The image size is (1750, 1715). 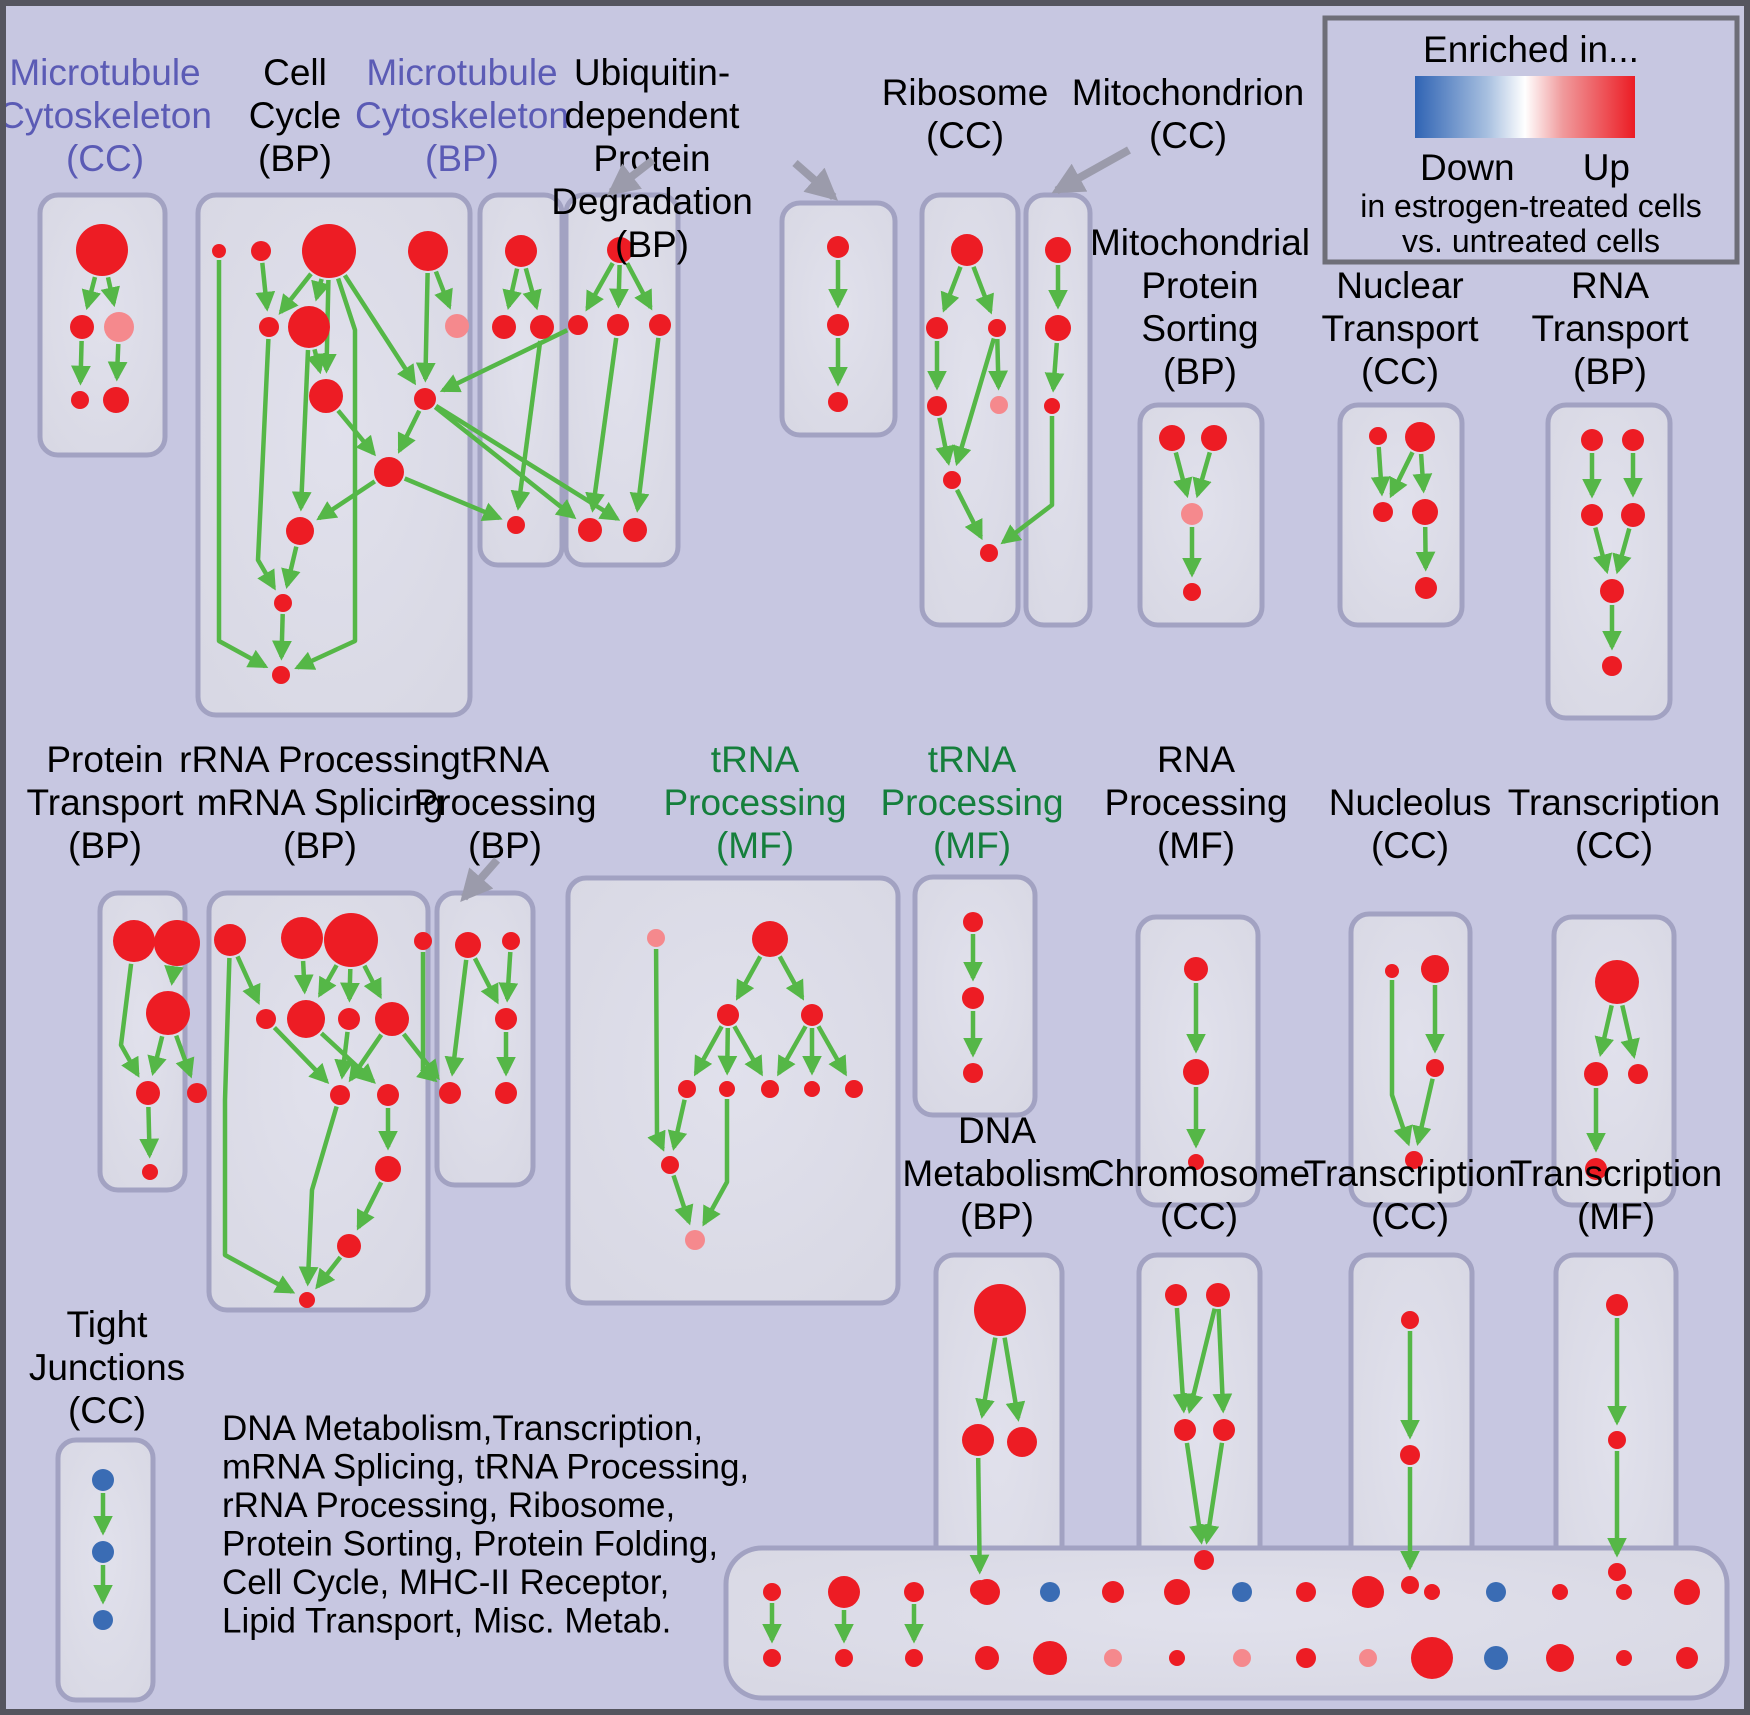 I want to click on cluster-box-nuclear-transport-cc, so click(x=1401, y=515).